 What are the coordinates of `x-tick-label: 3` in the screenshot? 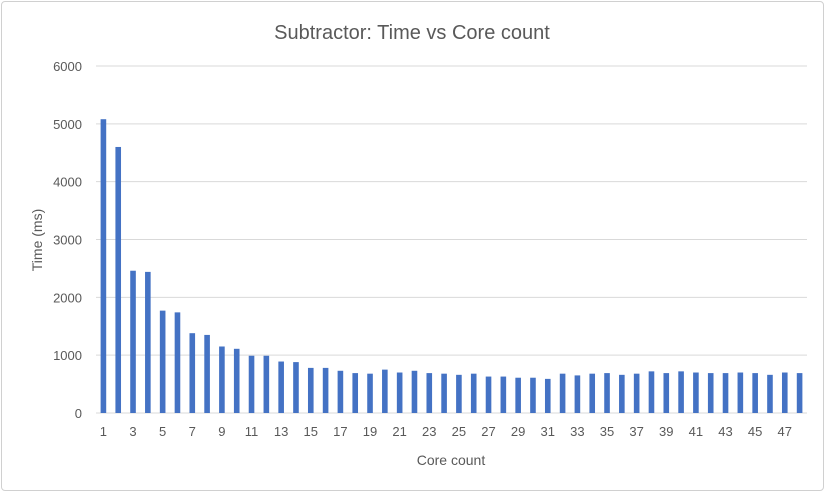 It's located at (132, 431).